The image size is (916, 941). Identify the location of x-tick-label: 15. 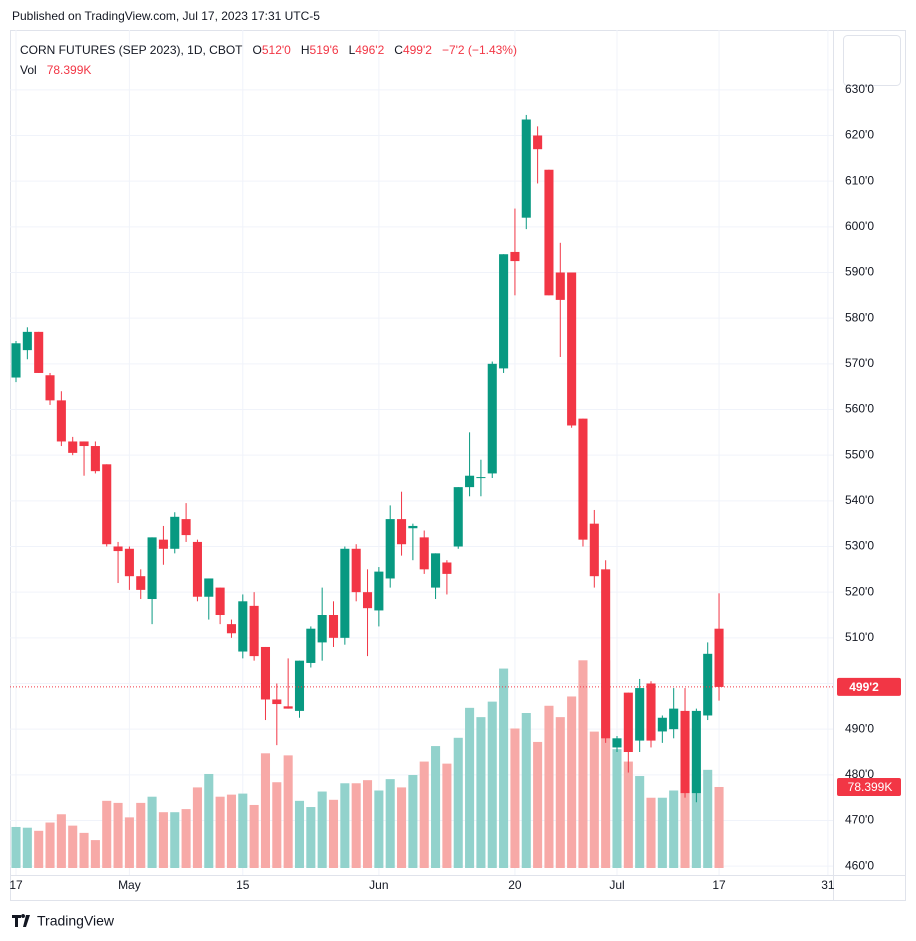
(243, 885).